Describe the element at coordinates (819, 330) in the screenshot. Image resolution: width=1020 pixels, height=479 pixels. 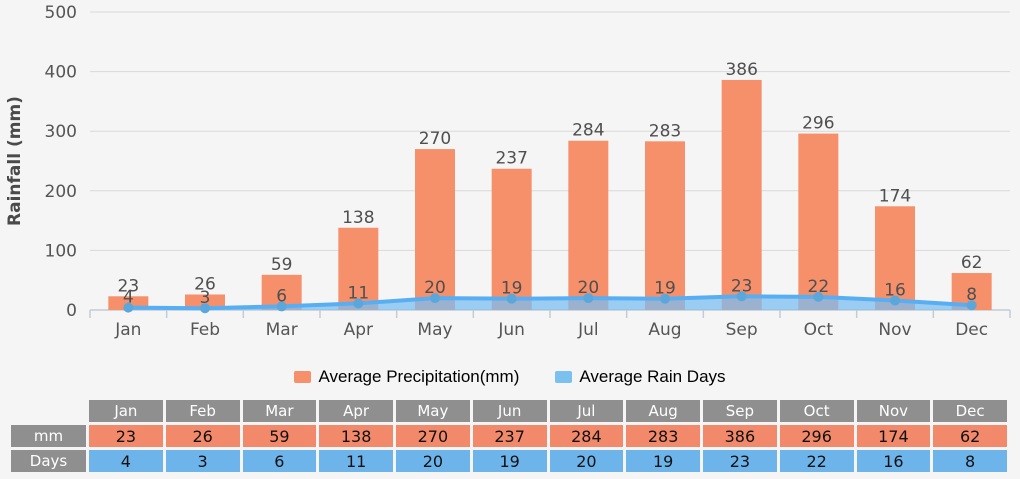
I see `x-axis-label-oct: Oct` at that location.